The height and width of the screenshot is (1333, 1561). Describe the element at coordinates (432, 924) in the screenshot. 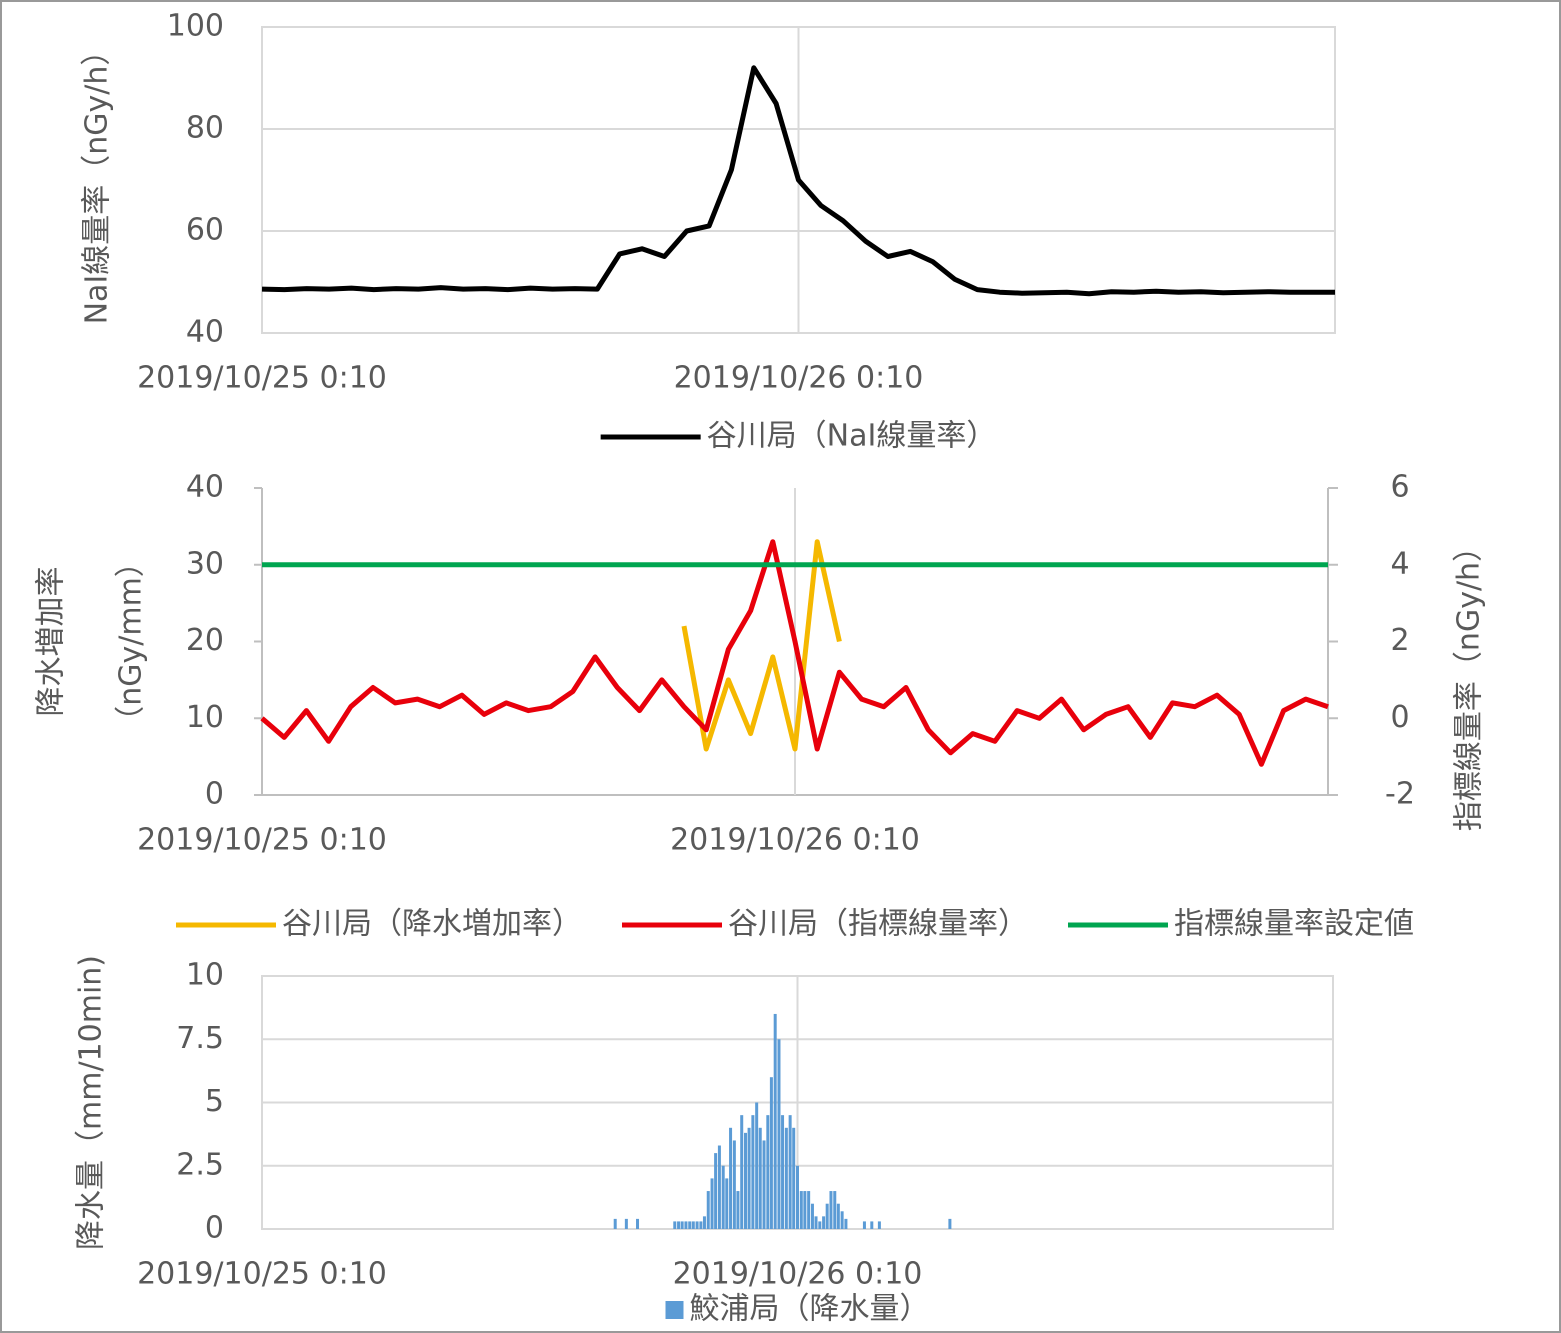

I see `legend-label: 谷川局（降水増加率）` at that location.